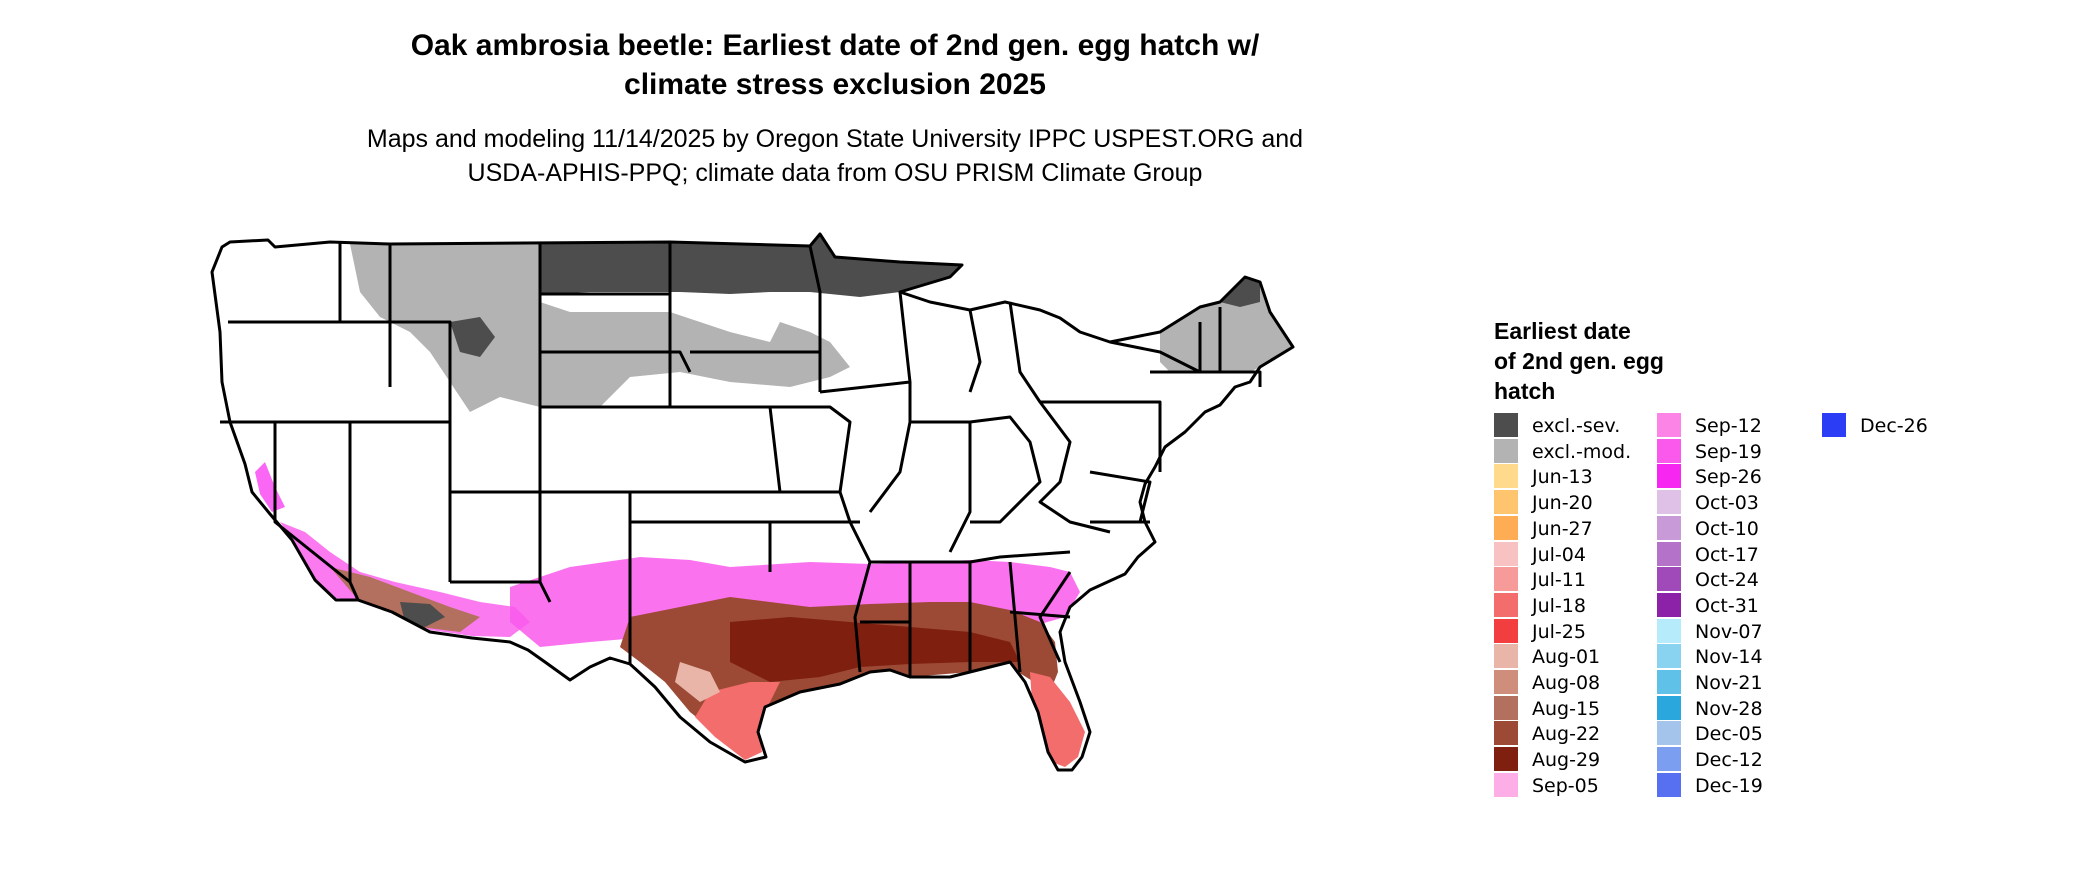  I want to click on legend-label: Sep-19, so click(1728, 451).